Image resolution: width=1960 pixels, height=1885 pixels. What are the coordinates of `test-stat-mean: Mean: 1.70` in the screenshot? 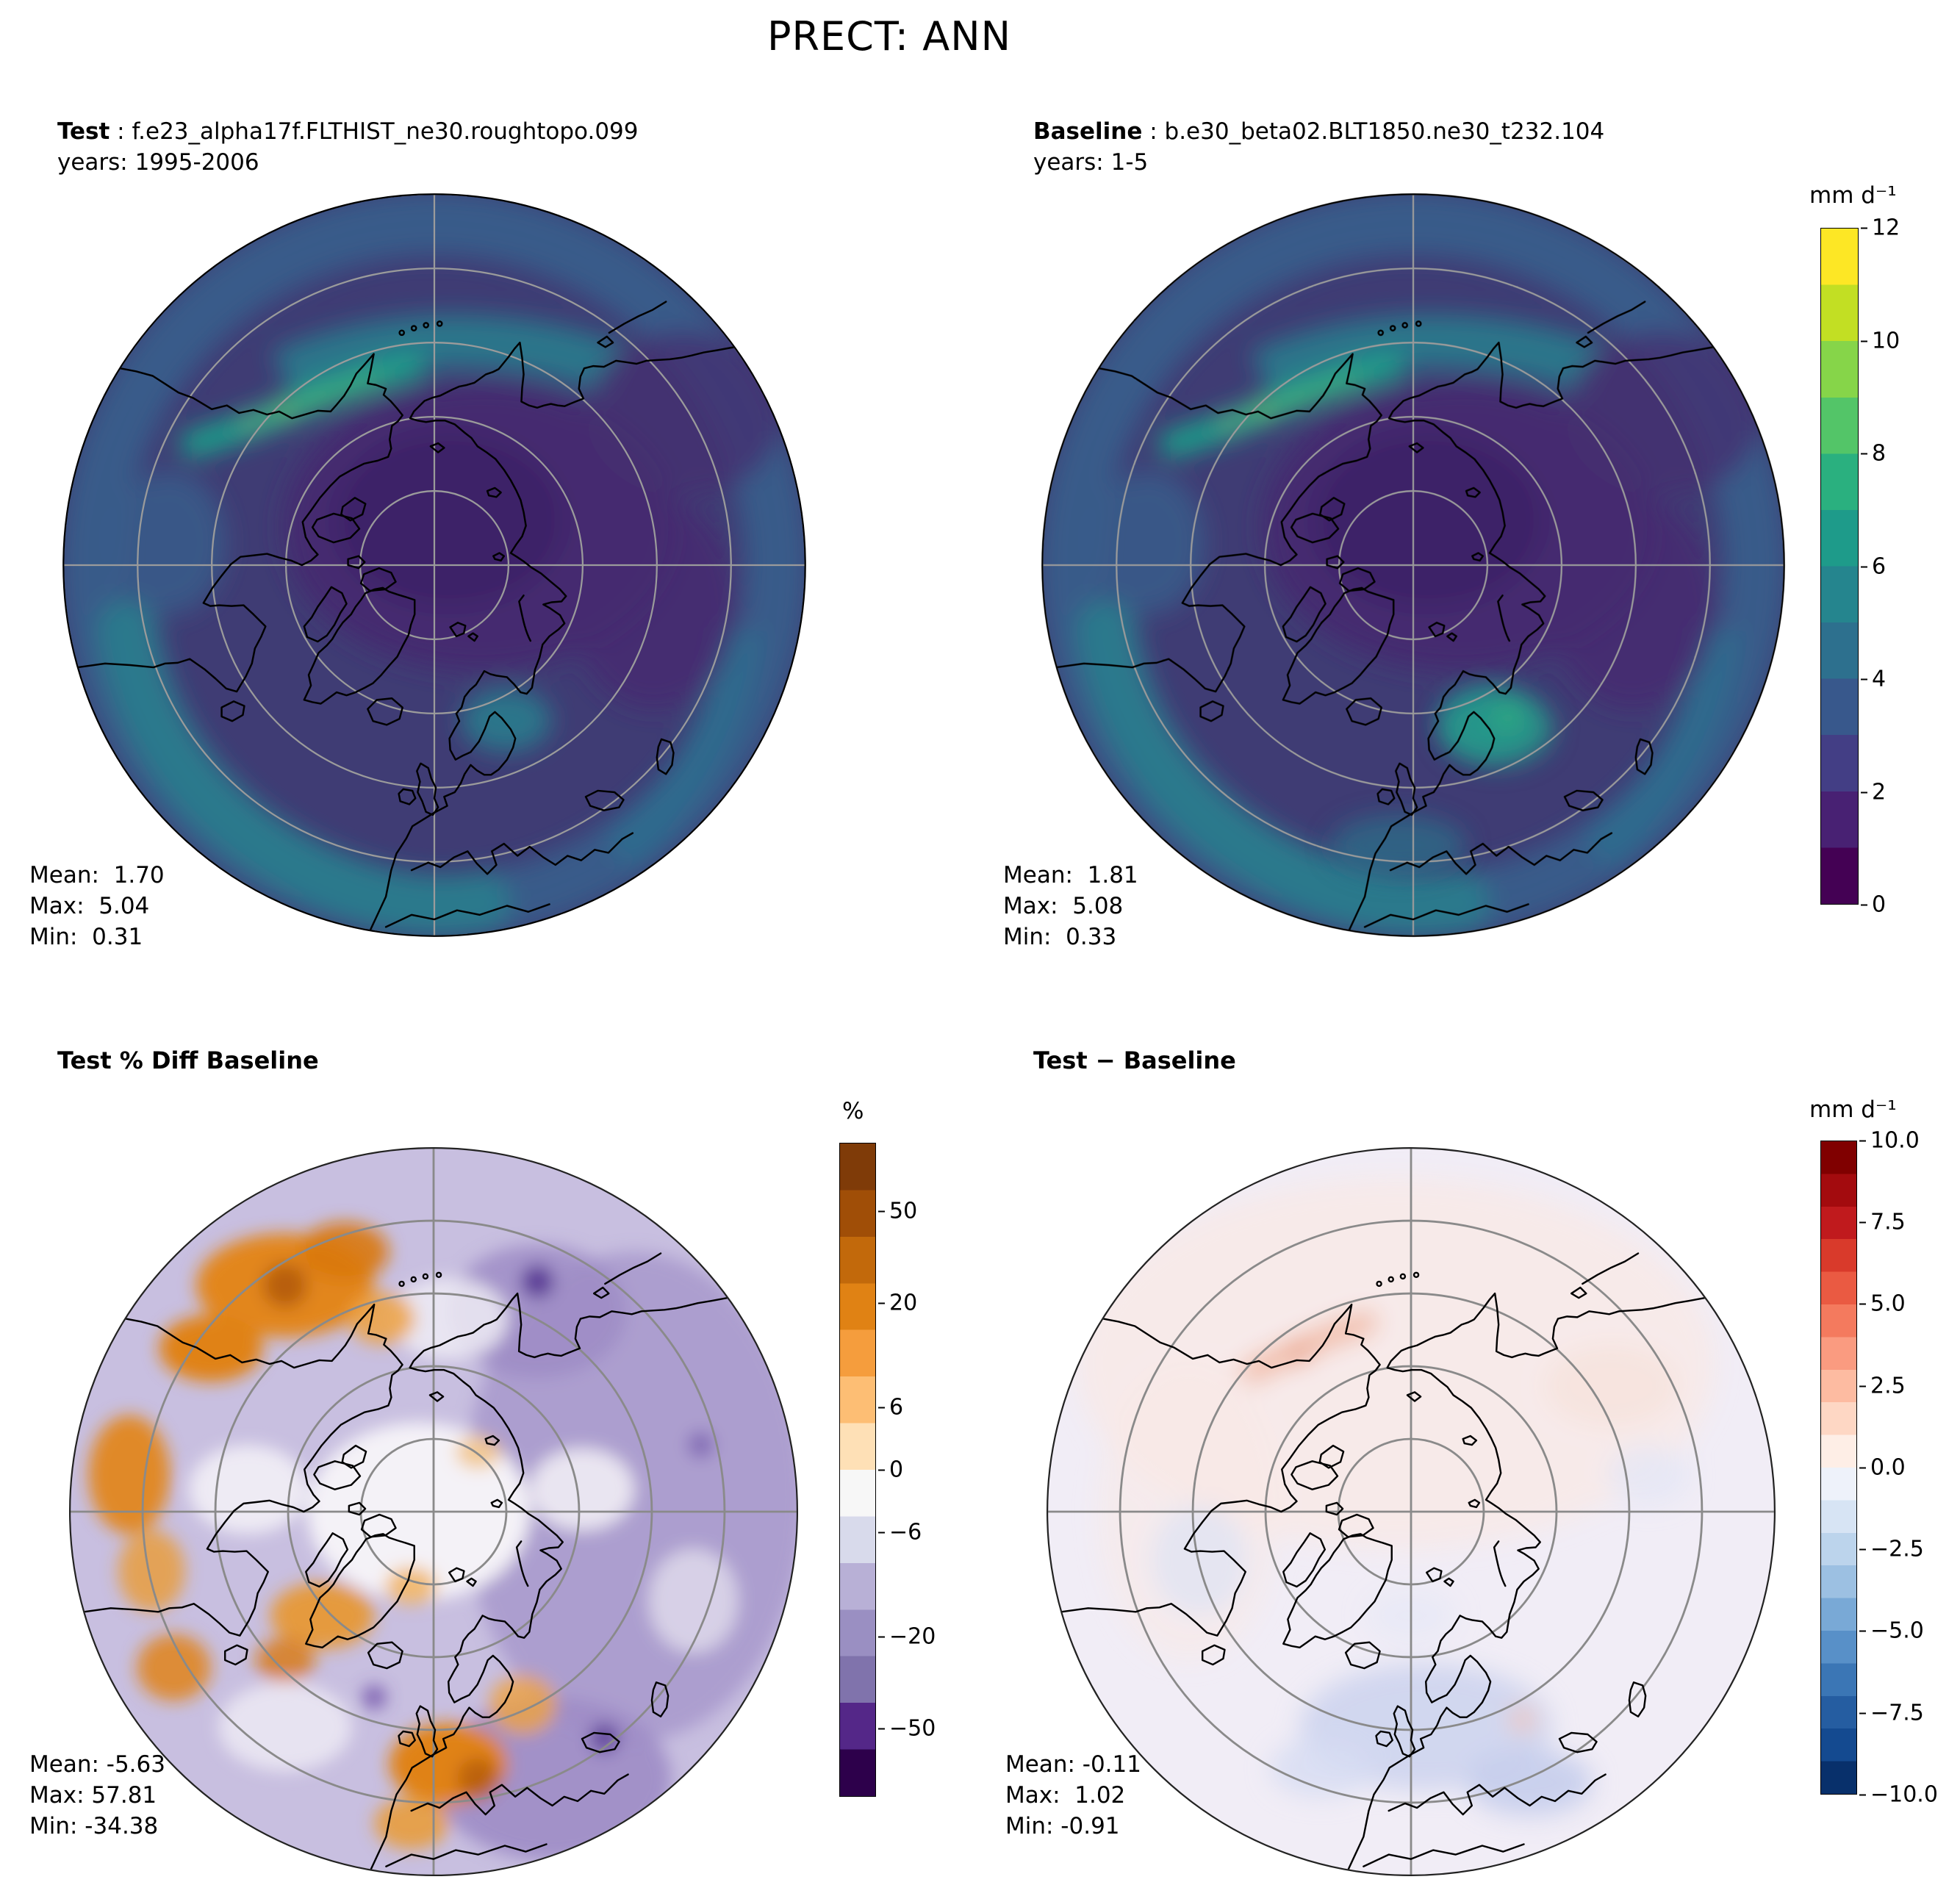 It's located at (97, 875).